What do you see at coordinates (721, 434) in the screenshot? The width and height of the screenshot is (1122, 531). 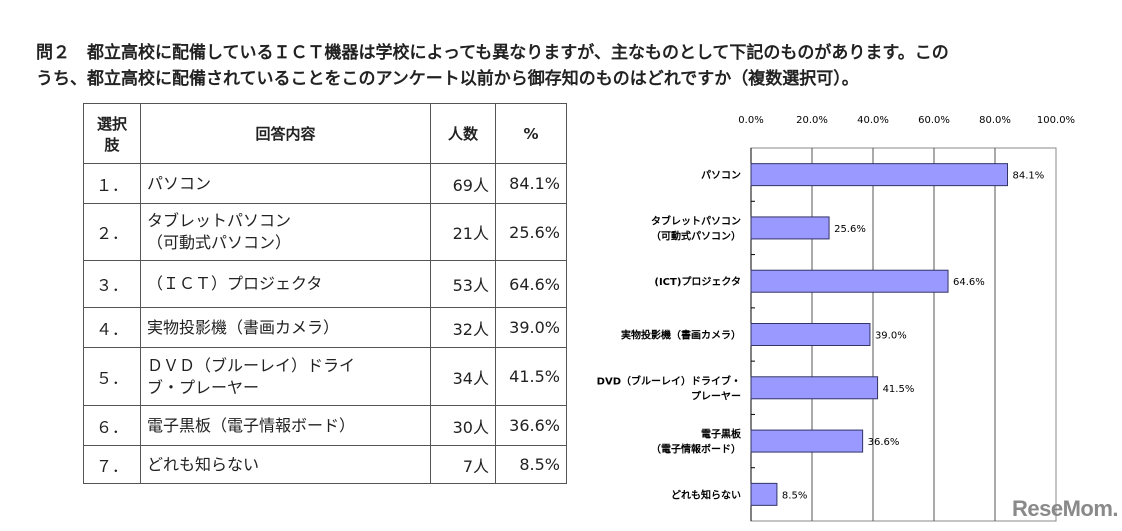 I see `category-label: 電子黒板` at bounding box center [721, 434].